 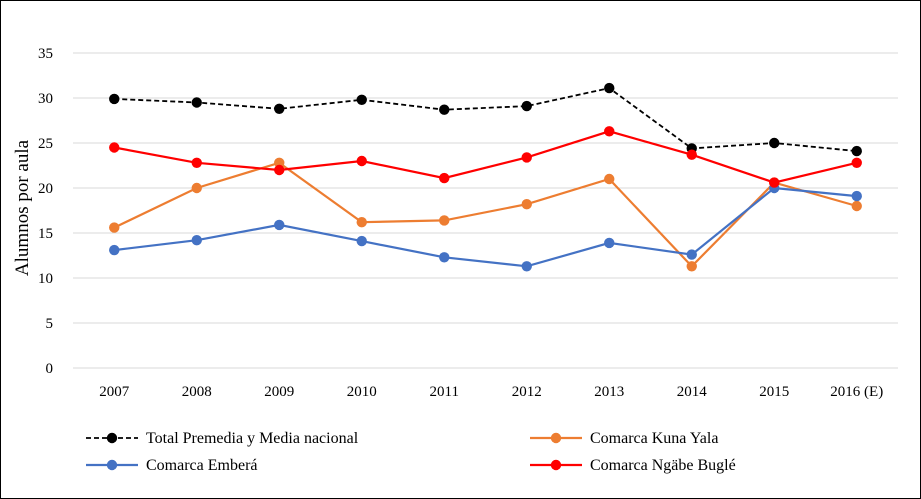 What do you see at coordinates (609, 392) in the screenshot?
I see `x-tick-label: 2013` at bounding box center [609, 392].